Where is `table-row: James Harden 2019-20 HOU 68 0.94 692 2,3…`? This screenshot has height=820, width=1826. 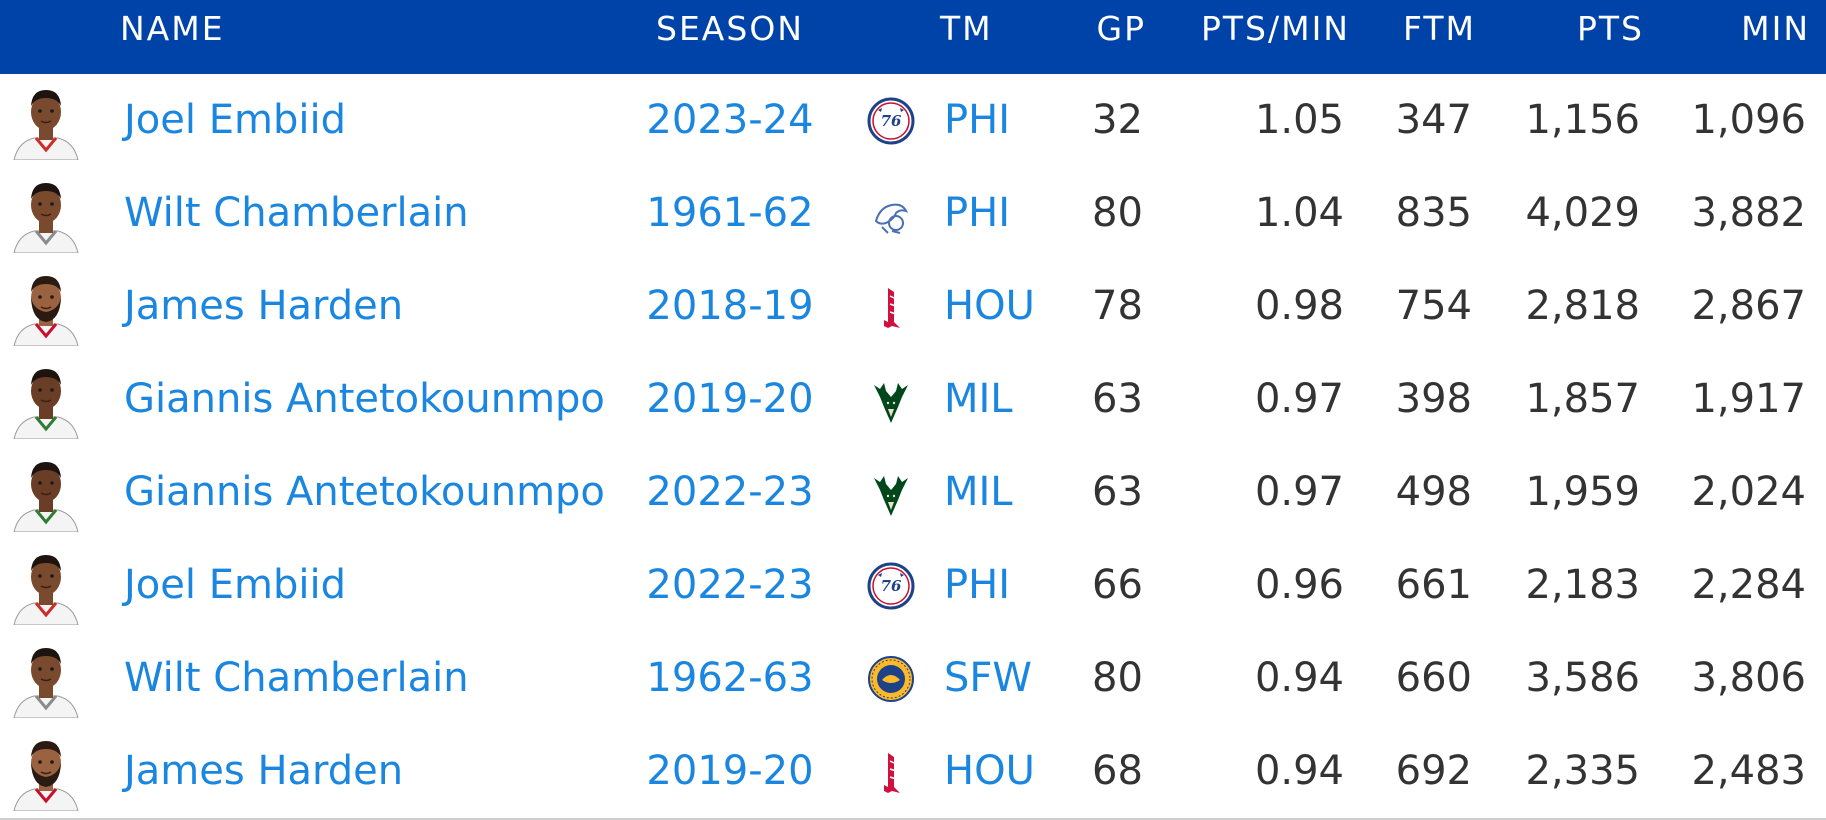
table-row: James Harden 2019-20 HOU 68 0.94 692 2,3… is located at coordinates (913, 772).